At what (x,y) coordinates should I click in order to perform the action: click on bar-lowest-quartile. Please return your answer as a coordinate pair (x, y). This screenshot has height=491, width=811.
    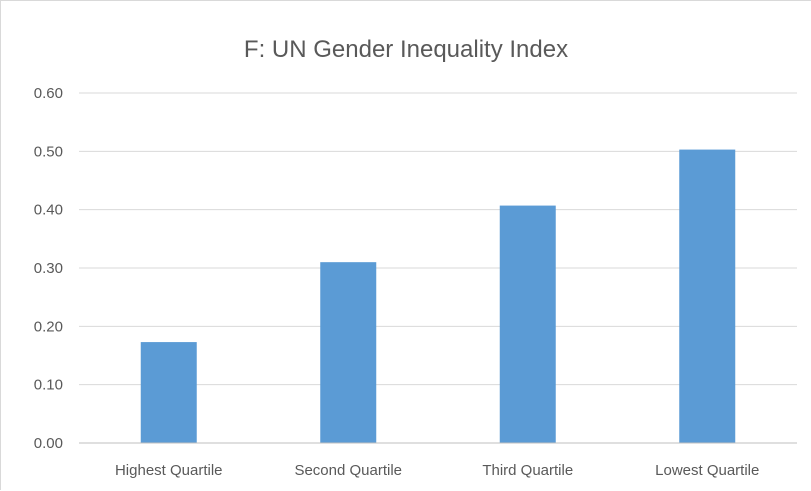
    Looking at the image, I should click on (707, 296).